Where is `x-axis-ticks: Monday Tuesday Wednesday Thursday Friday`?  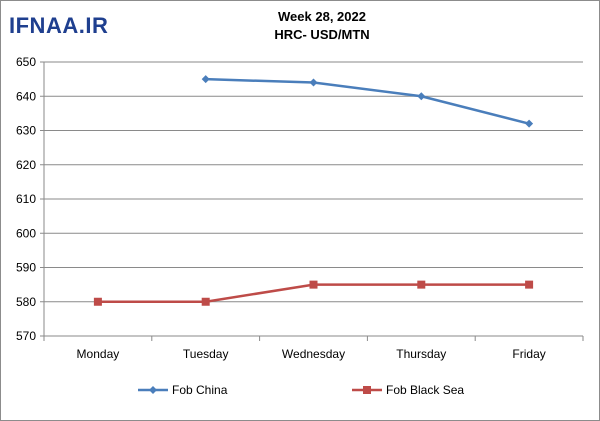 x-axis-ticks: Monday Tuesday Wednesday Thursday Friday is located at coordinates (313, 348).